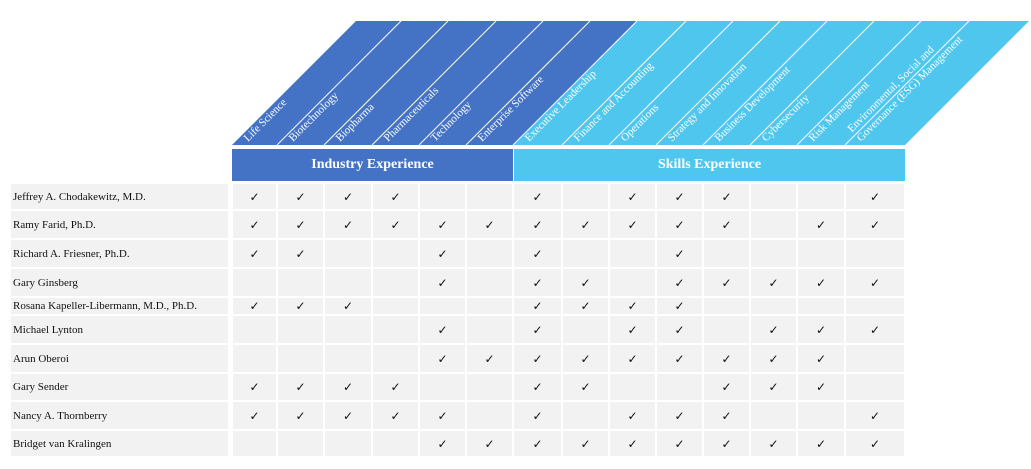  What do you see at coordinates (119, 415) in the screenshot?
I see `row-name: Nancy A. Thornberry` at bounding box center [119, 415].